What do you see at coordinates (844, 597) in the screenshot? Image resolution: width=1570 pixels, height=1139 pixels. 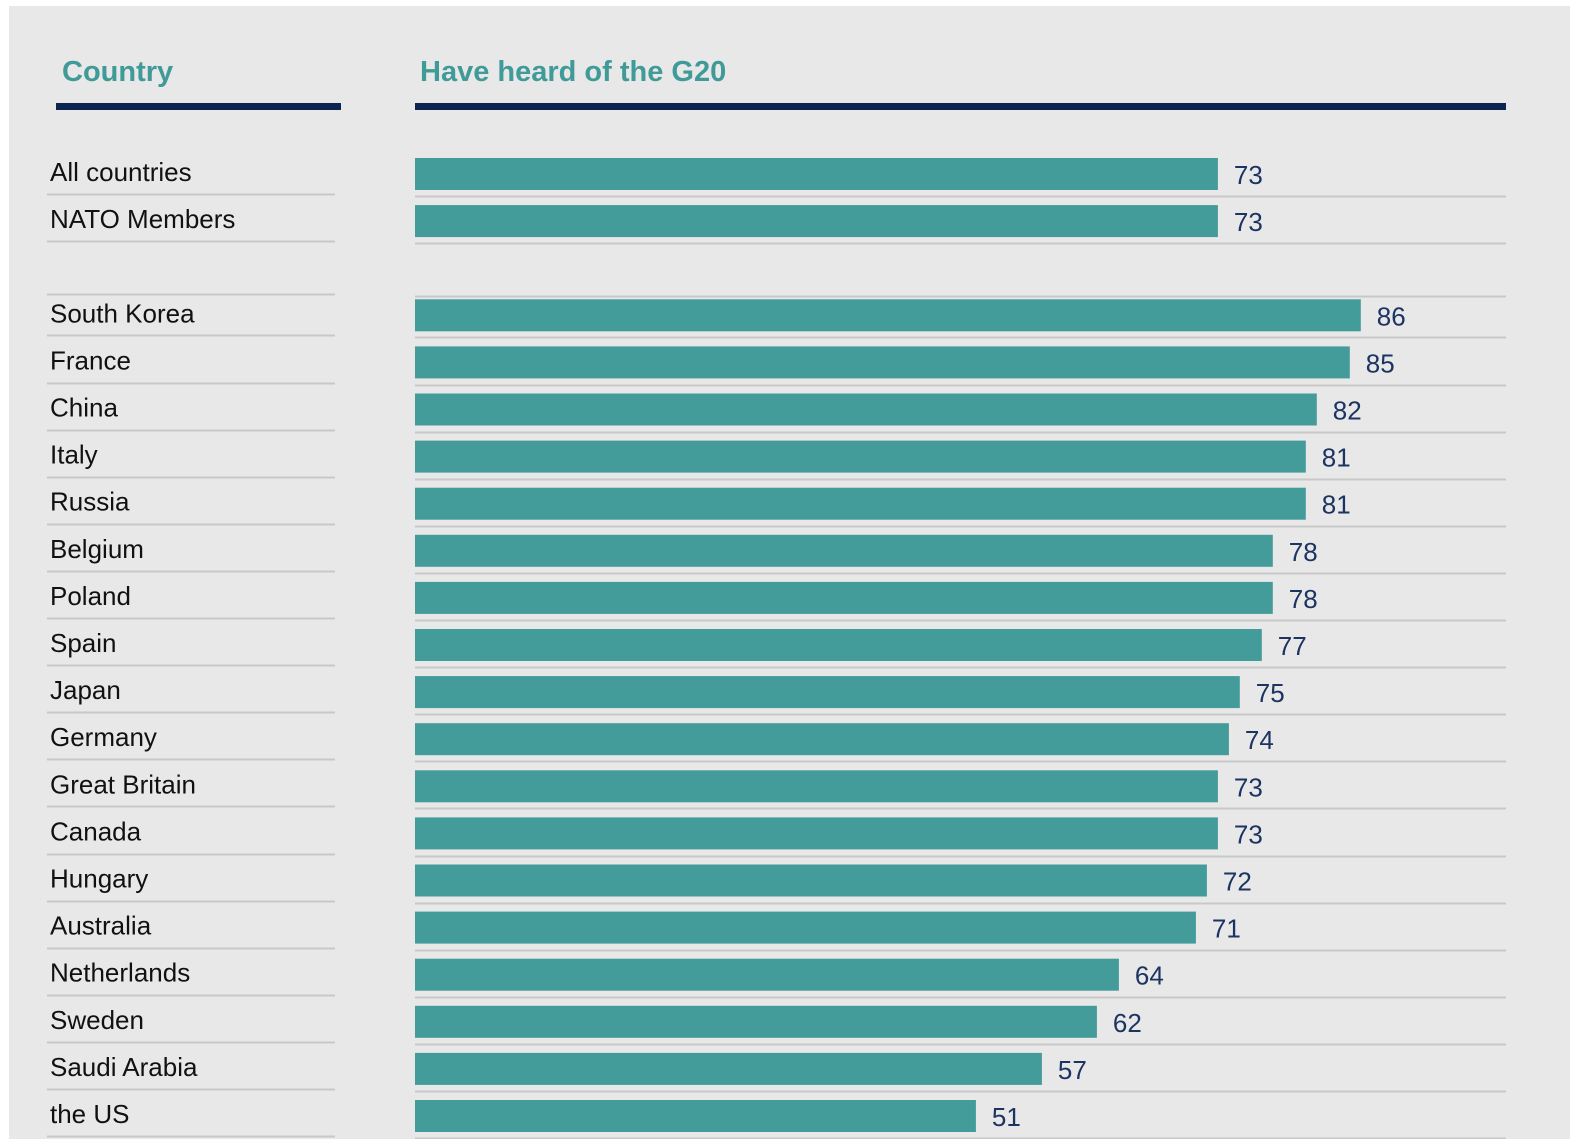 I see `bar-poland` at bounding box center [844, 597].